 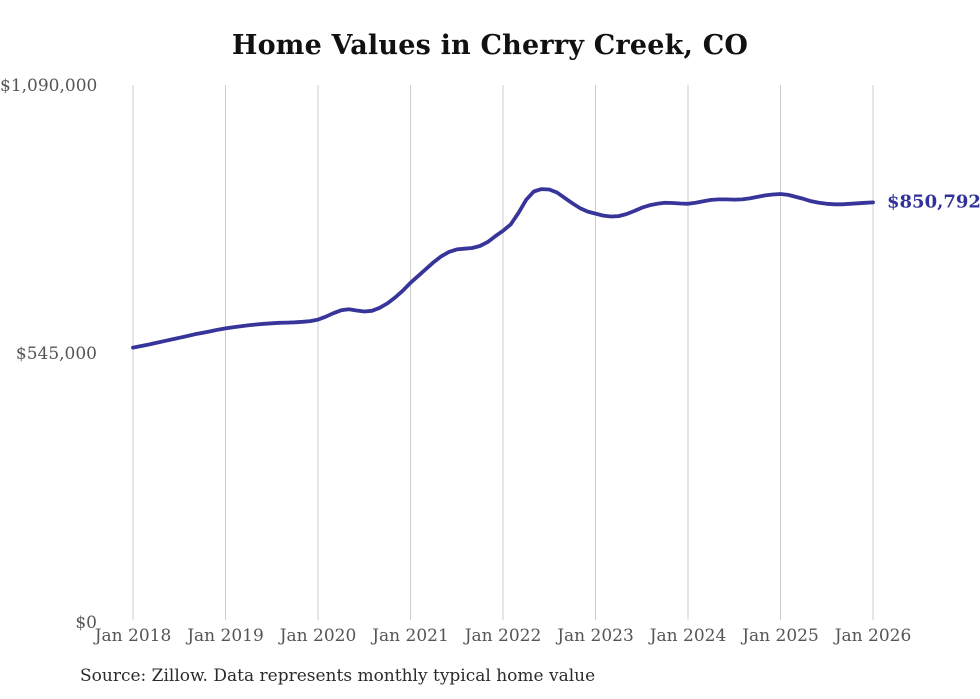 I want to click on x-axis-tick-label: Jan 2025, so click(x=780, y=636).